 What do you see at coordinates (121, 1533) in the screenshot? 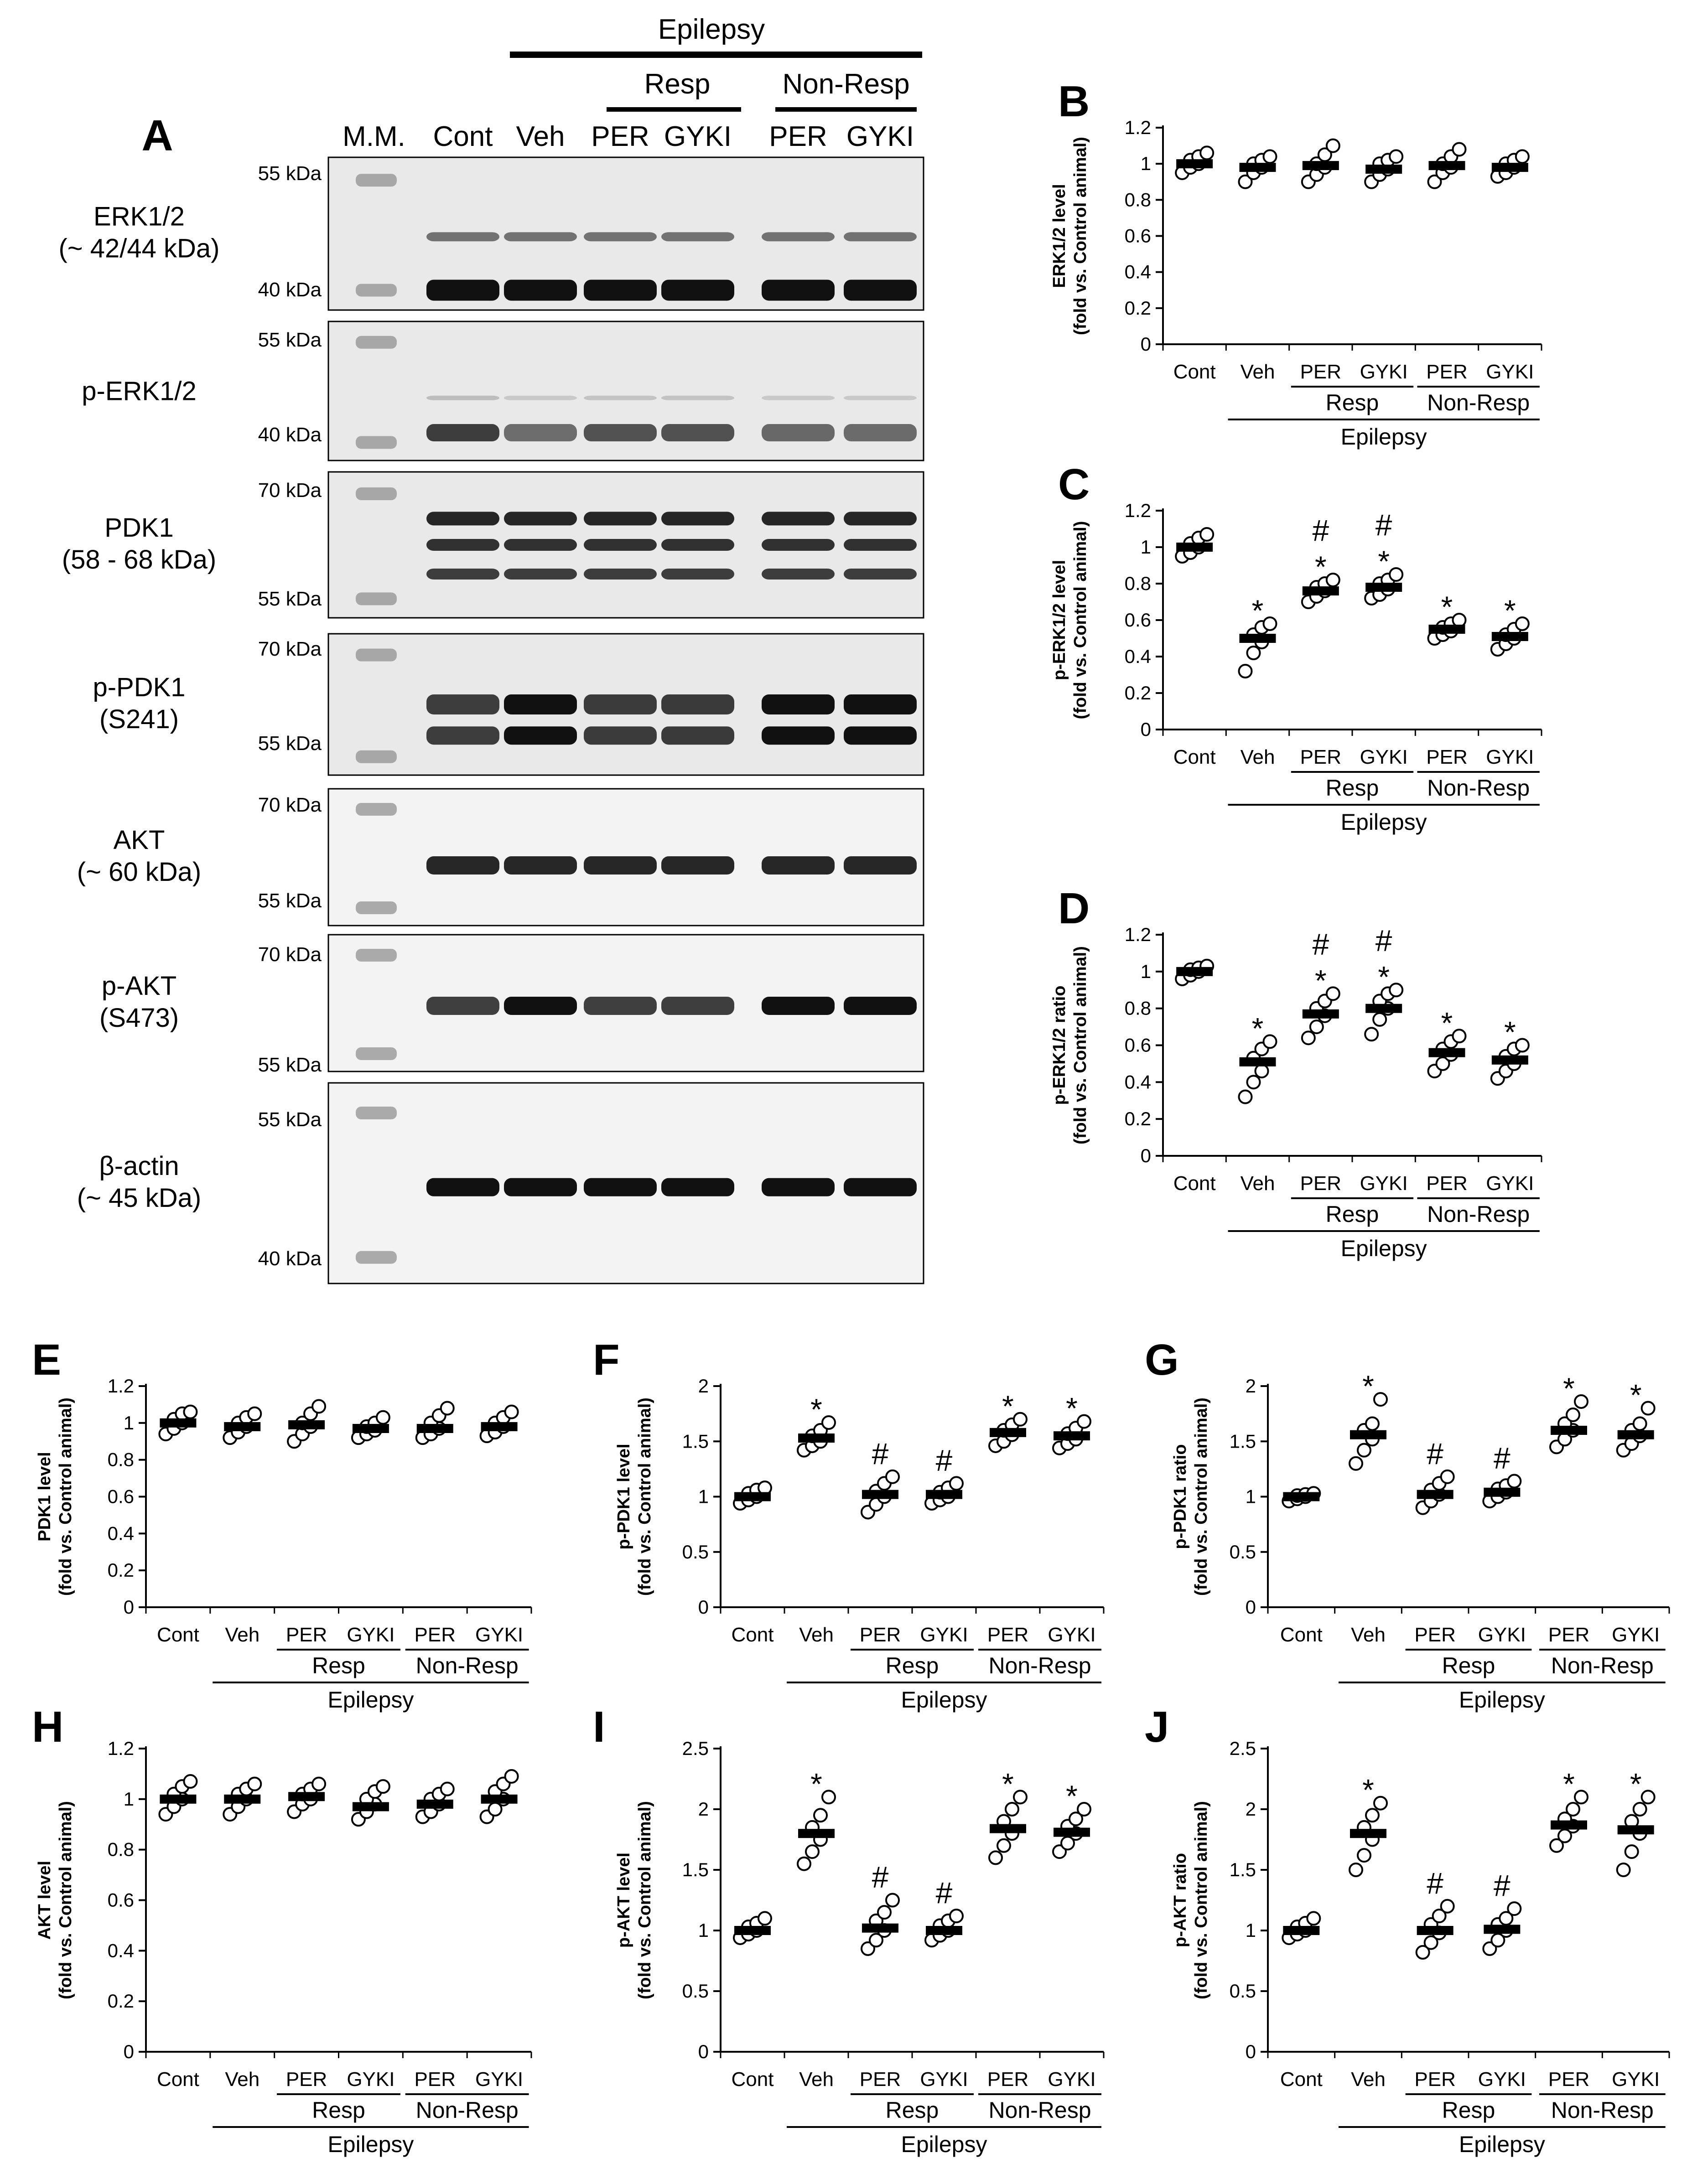
I see `y-tick-label: 0.4` at bounding box center [121, 1533].